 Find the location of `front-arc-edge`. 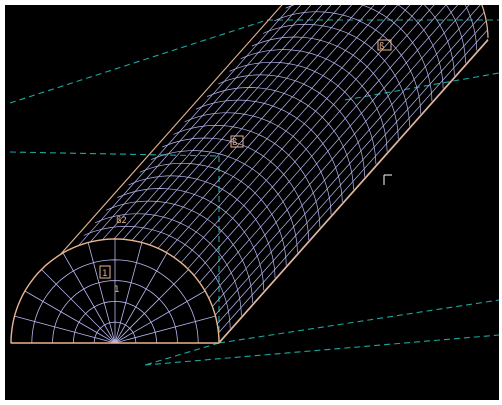

front-arc-edge is located at coordinates (115, 291).